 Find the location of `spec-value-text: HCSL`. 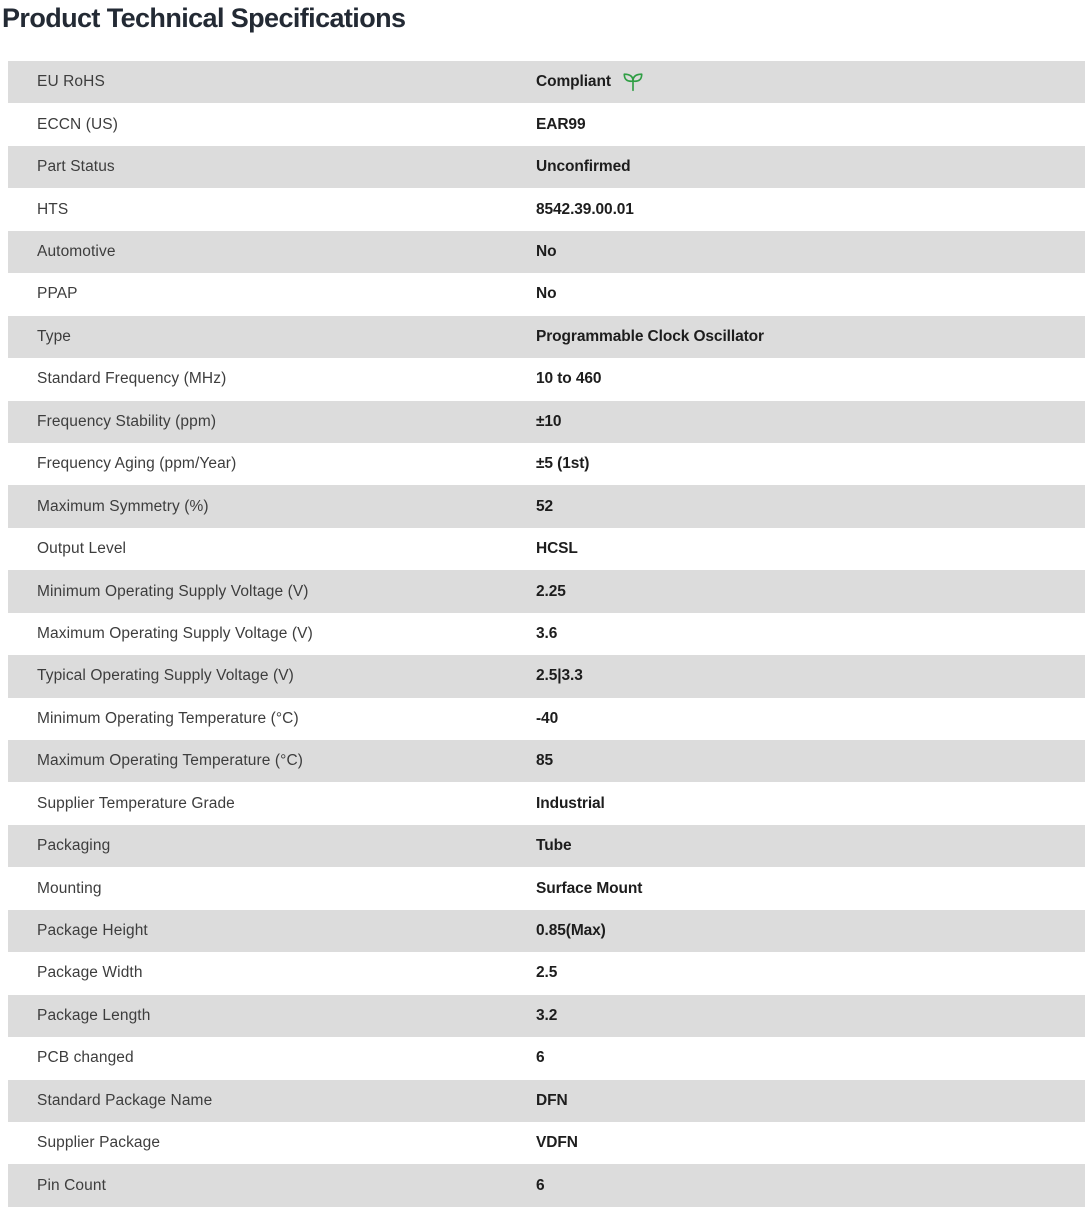

spec-value-text: HCSL is located at coordinates (557, 549).